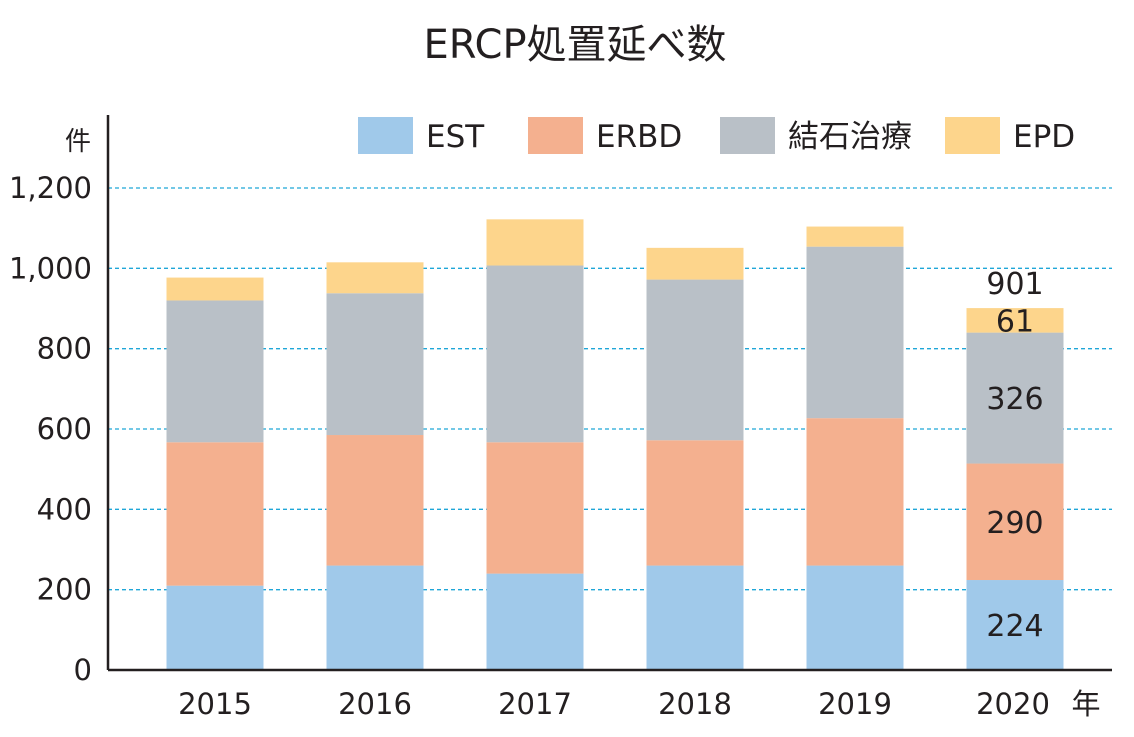 The width and height of the screenshot is (1134, 737). Describe the element at coordinates (50, 268) in the screenshot. I see `y-tick-label: 1,000` at that location.